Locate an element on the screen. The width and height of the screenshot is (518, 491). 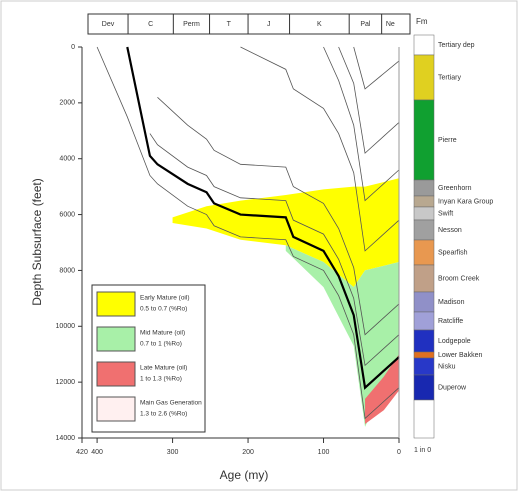
y-tick-label: 14000 is located at coordinates (66, 438).